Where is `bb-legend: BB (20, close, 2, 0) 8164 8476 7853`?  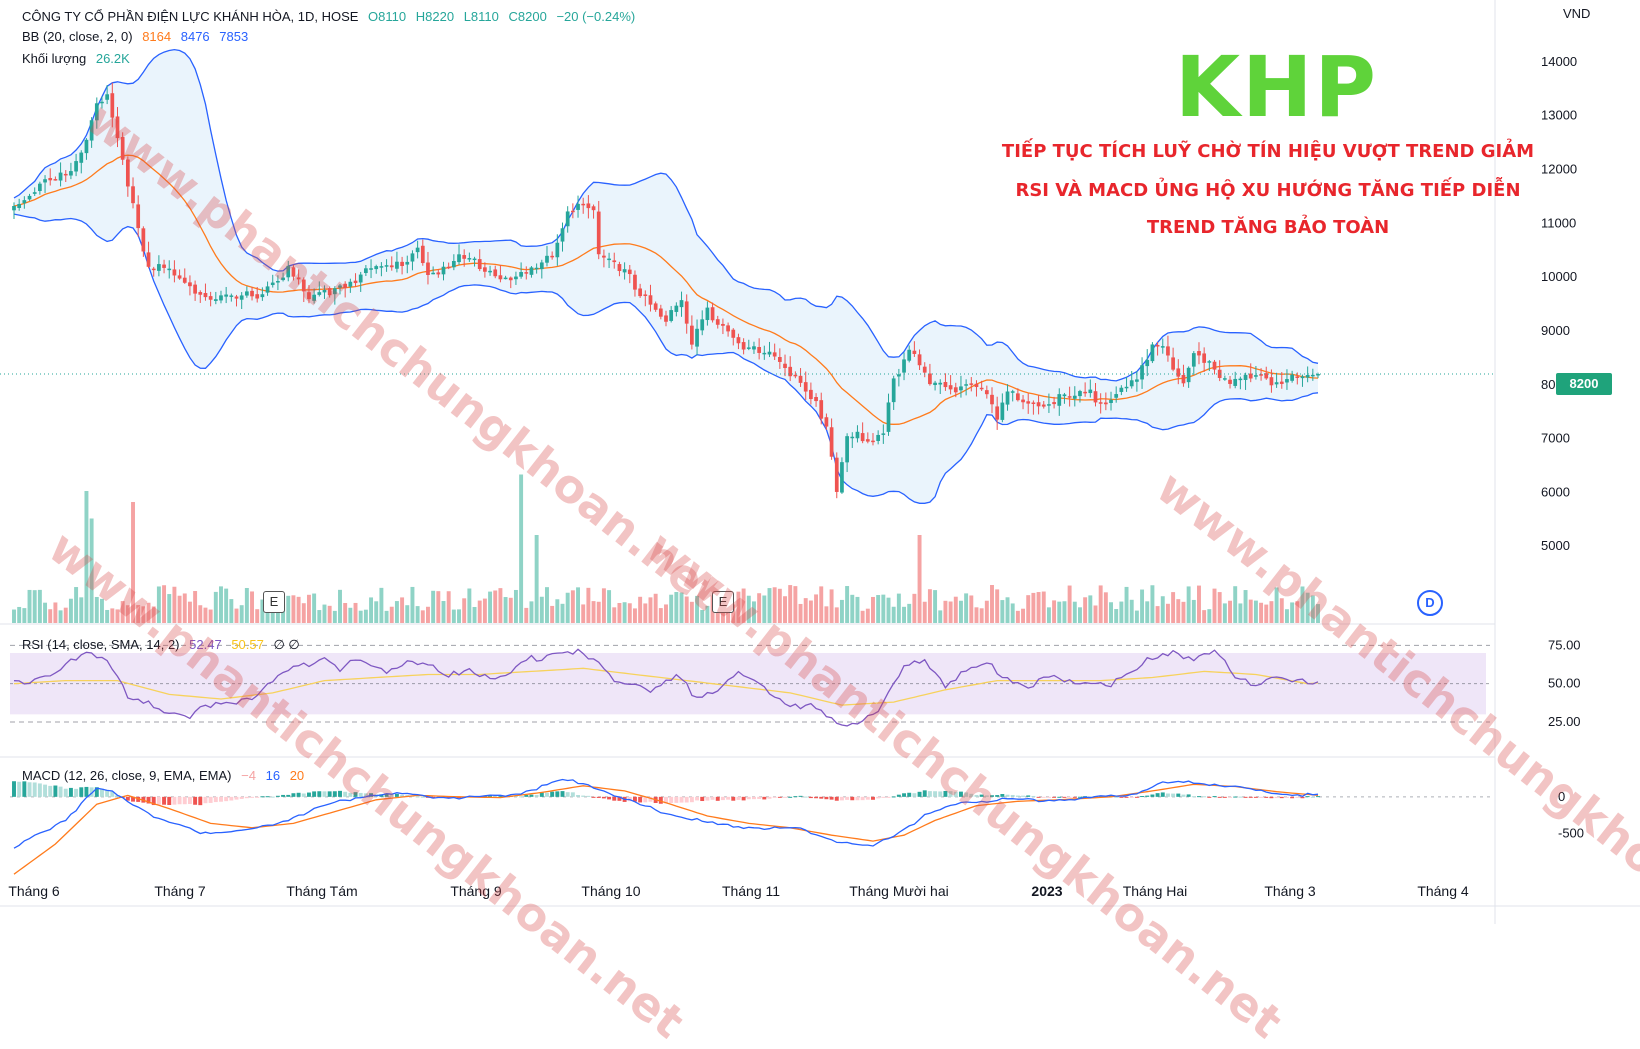
bb-legend: BB (20, close, 2, 0) 8164 8476 7853 is located at coordinates (138, 36).